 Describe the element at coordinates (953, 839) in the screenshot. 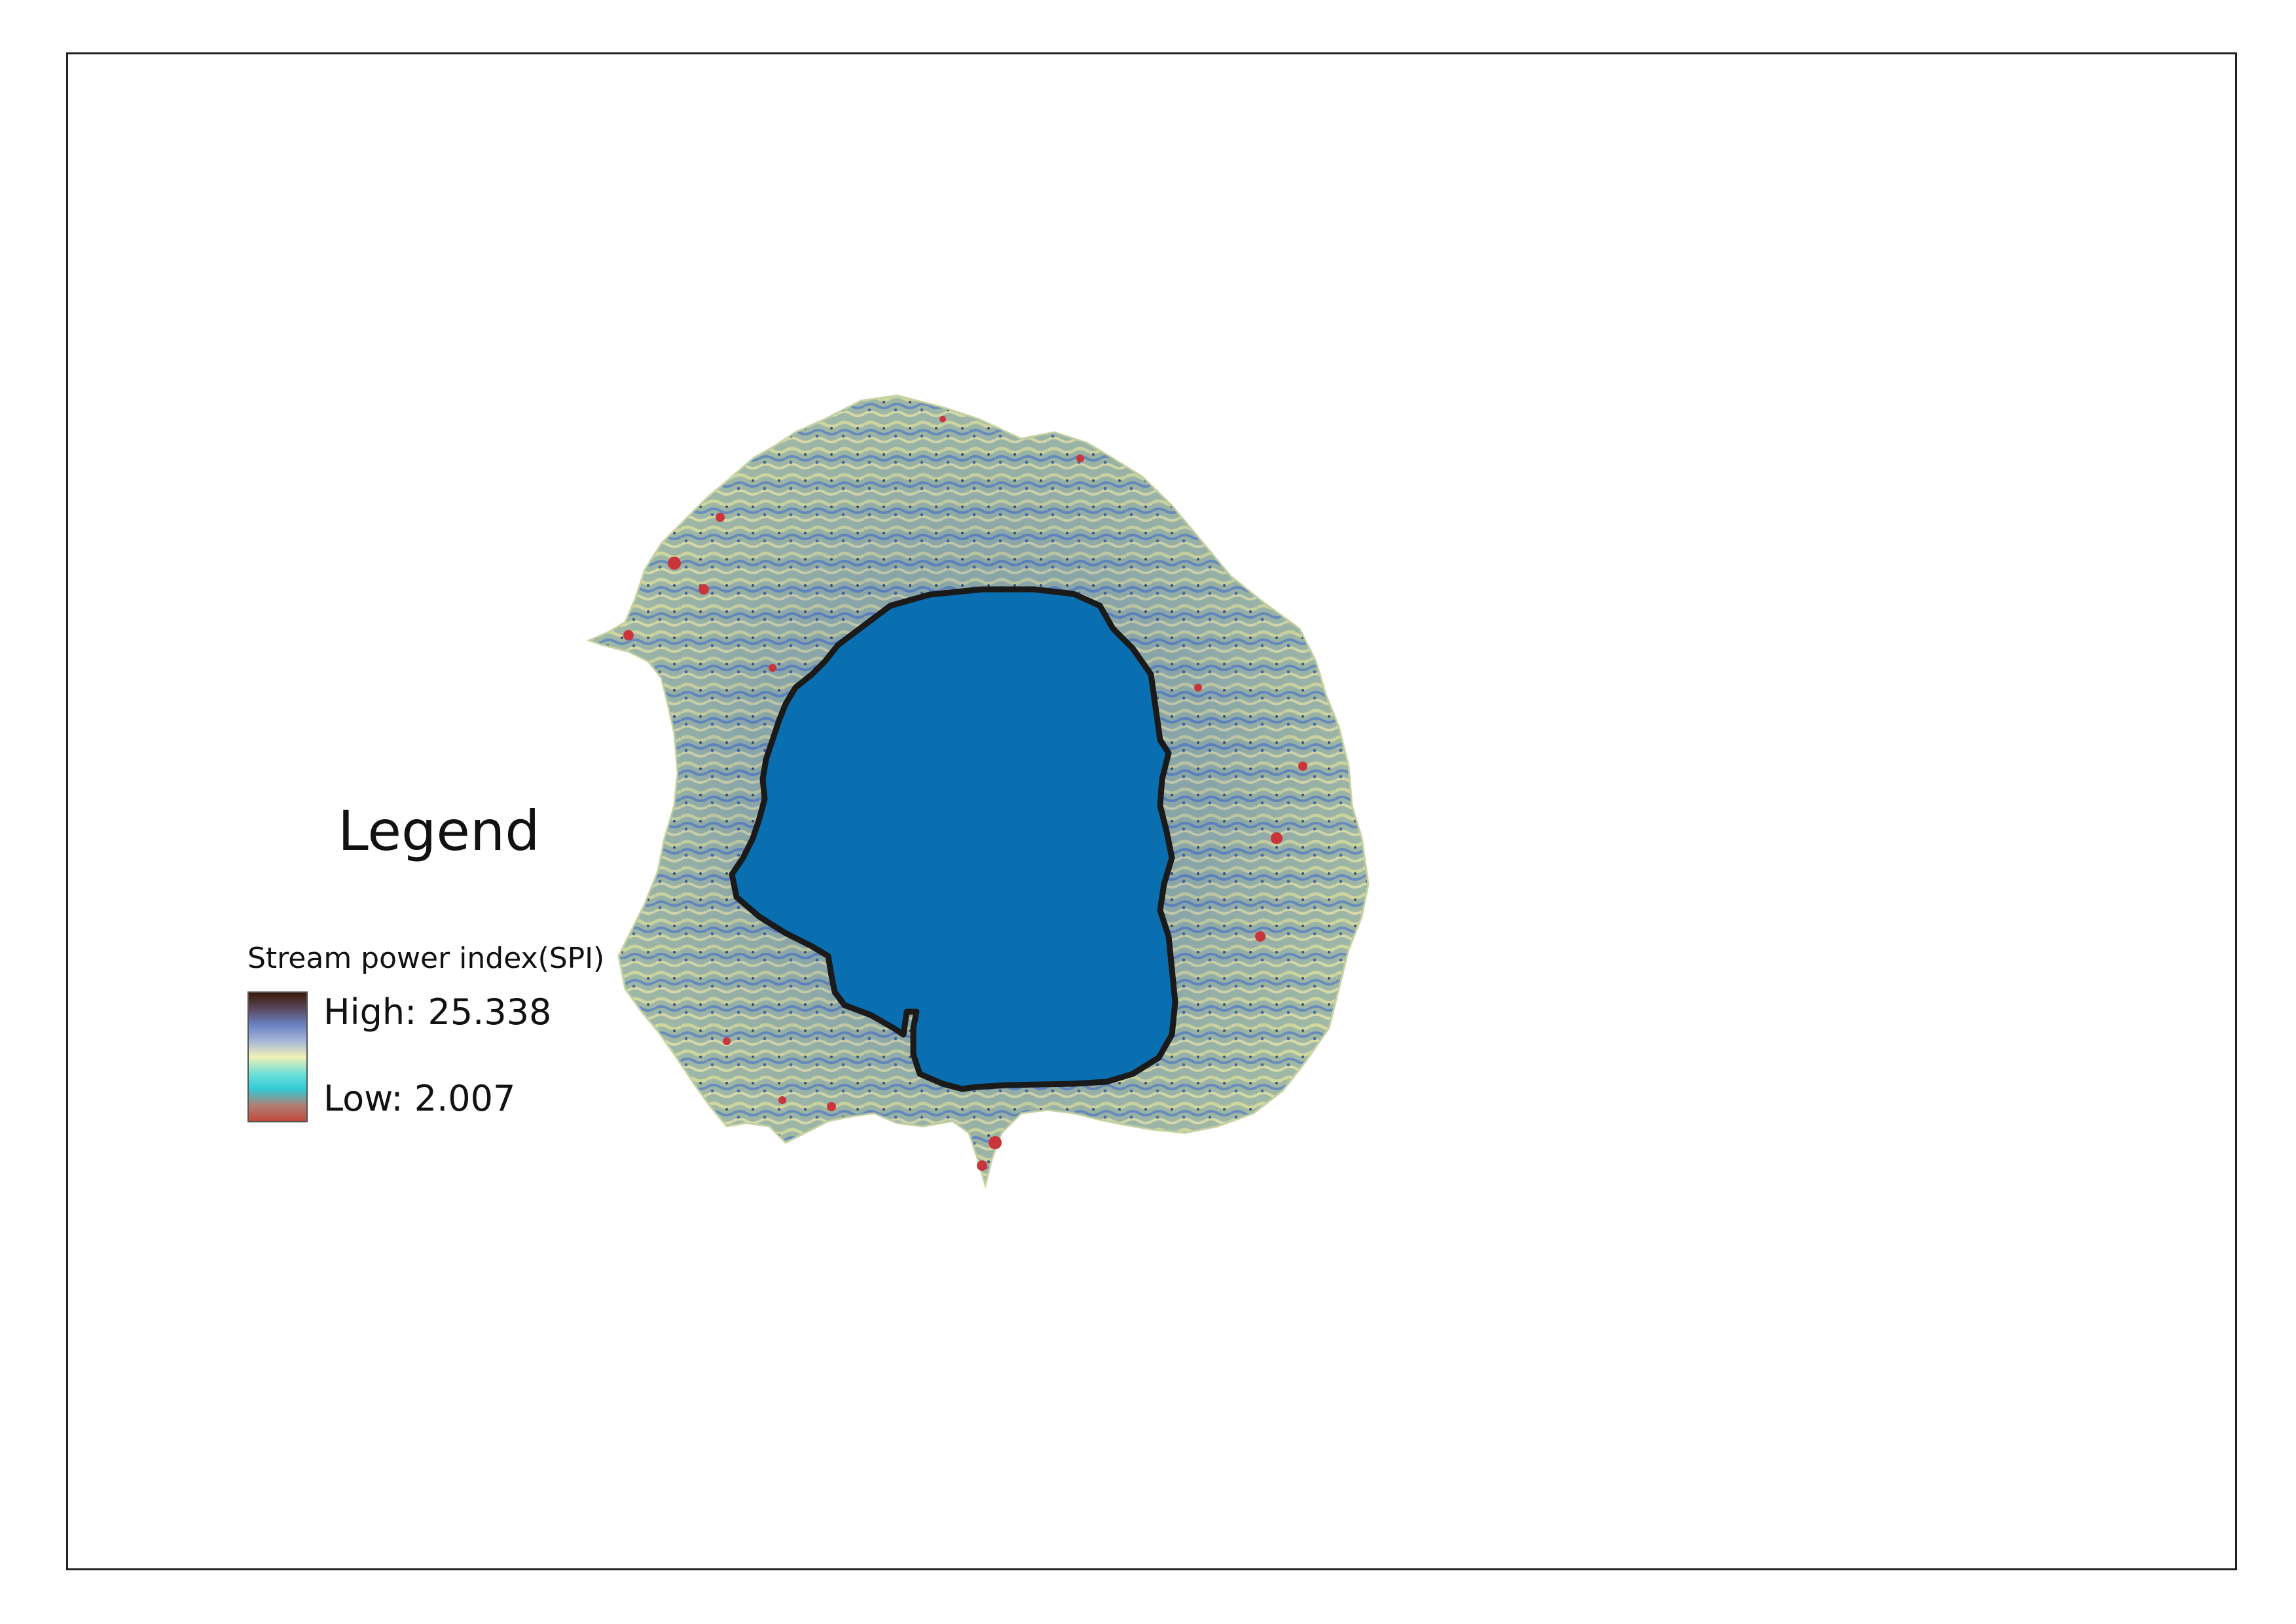

I see `crater-lake` at that location.